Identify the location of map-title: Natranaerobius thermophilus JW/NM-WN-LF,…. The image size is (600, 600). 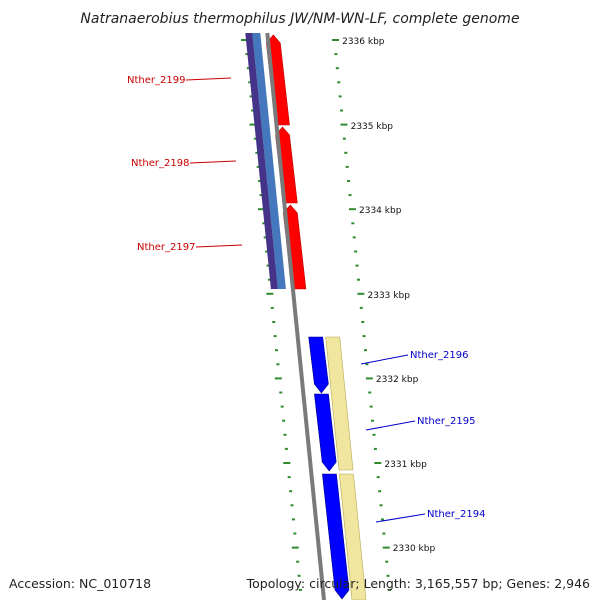
(299, 19).